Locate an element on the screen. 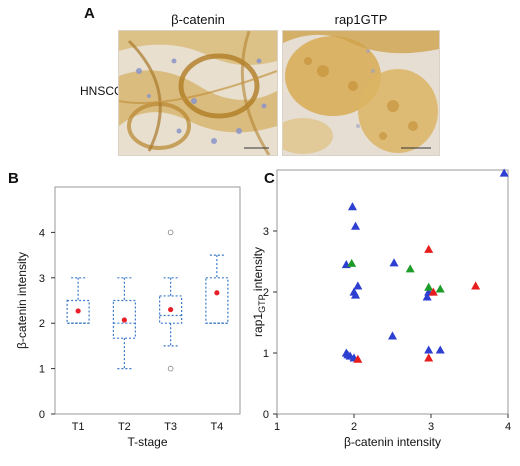 This screenshot has height=466, width=520. x-tick-label: T2 is located at coordinates (124, 427).